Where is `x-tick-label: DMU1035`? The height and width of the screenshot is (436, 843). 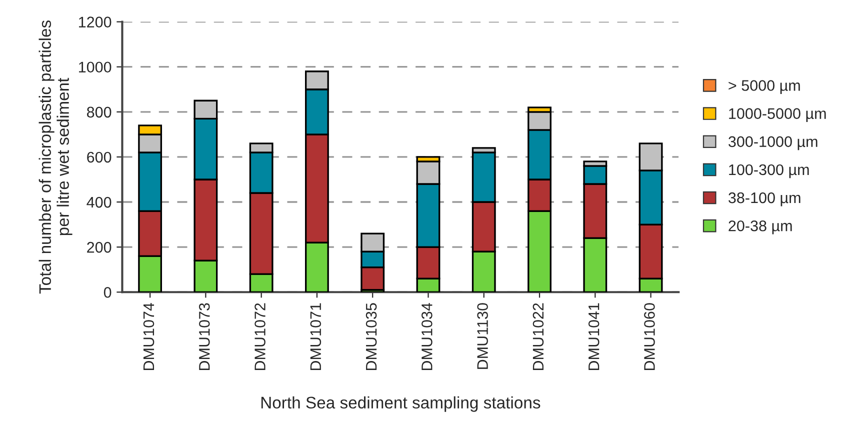 x-tick-label: DMU1035 is located at coordinates (371, 336).